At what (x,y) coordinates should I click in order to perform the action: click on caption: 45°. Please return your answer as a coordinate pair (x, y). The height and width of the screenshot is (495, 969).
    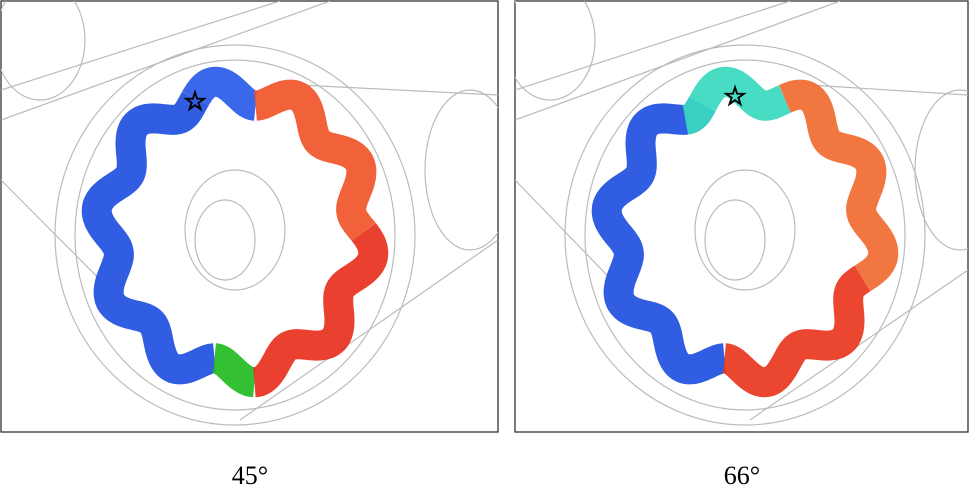
    Looking at the image, I should click on (250, 475).